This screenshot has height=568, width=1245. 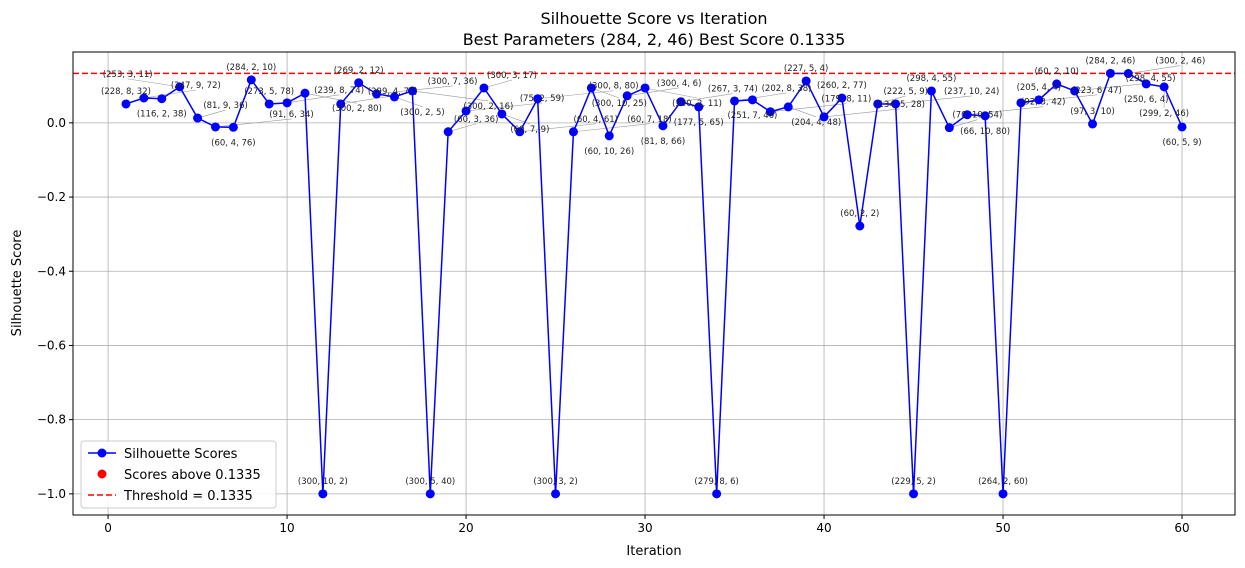 What do you see at coordinates (733, 90) in the screenshot?
I see `point-annotation: (267, 3, 74)` at bounding box center [733, 90].